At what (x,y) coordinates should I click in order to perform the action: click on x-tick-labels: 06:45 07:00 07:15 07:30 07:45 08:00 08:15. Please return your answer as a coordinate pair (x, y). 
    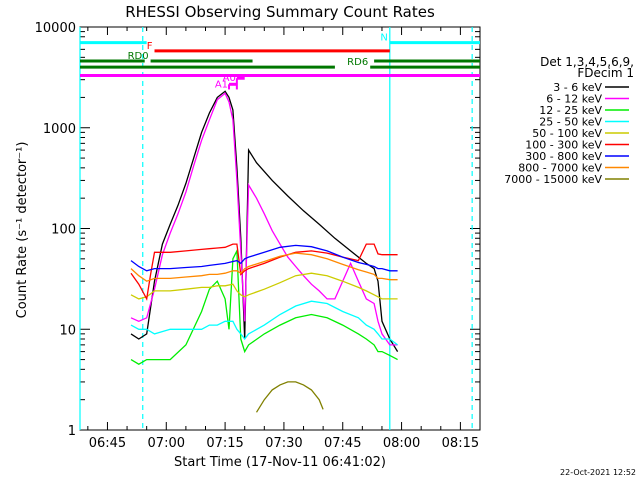
    Looking at the image, I should click on (284, 443).